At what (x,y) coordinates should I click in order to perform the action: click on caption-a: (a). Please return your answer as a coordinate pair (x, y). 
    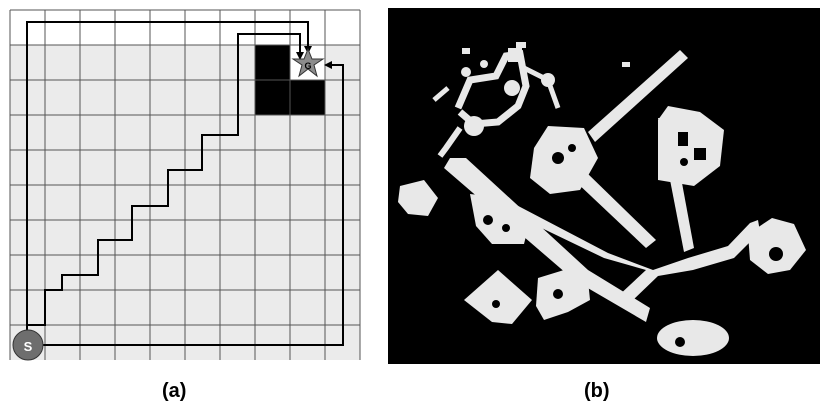
    Looking at the image, I should click on (174, 391).